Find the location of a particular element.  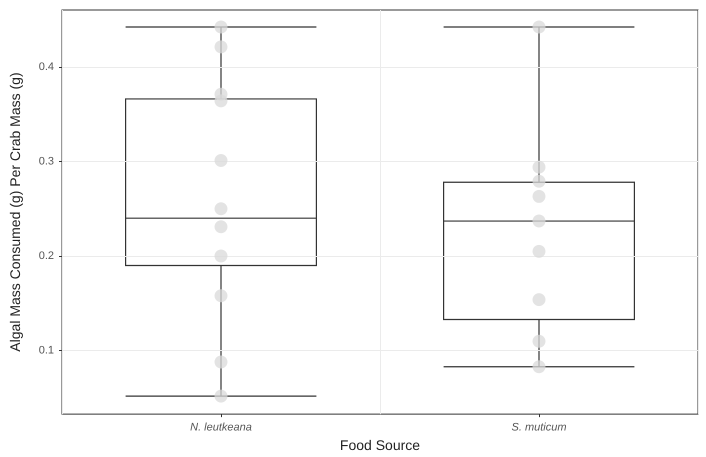

x-tick-label: S. muticum is located at coordinates (539, 428).